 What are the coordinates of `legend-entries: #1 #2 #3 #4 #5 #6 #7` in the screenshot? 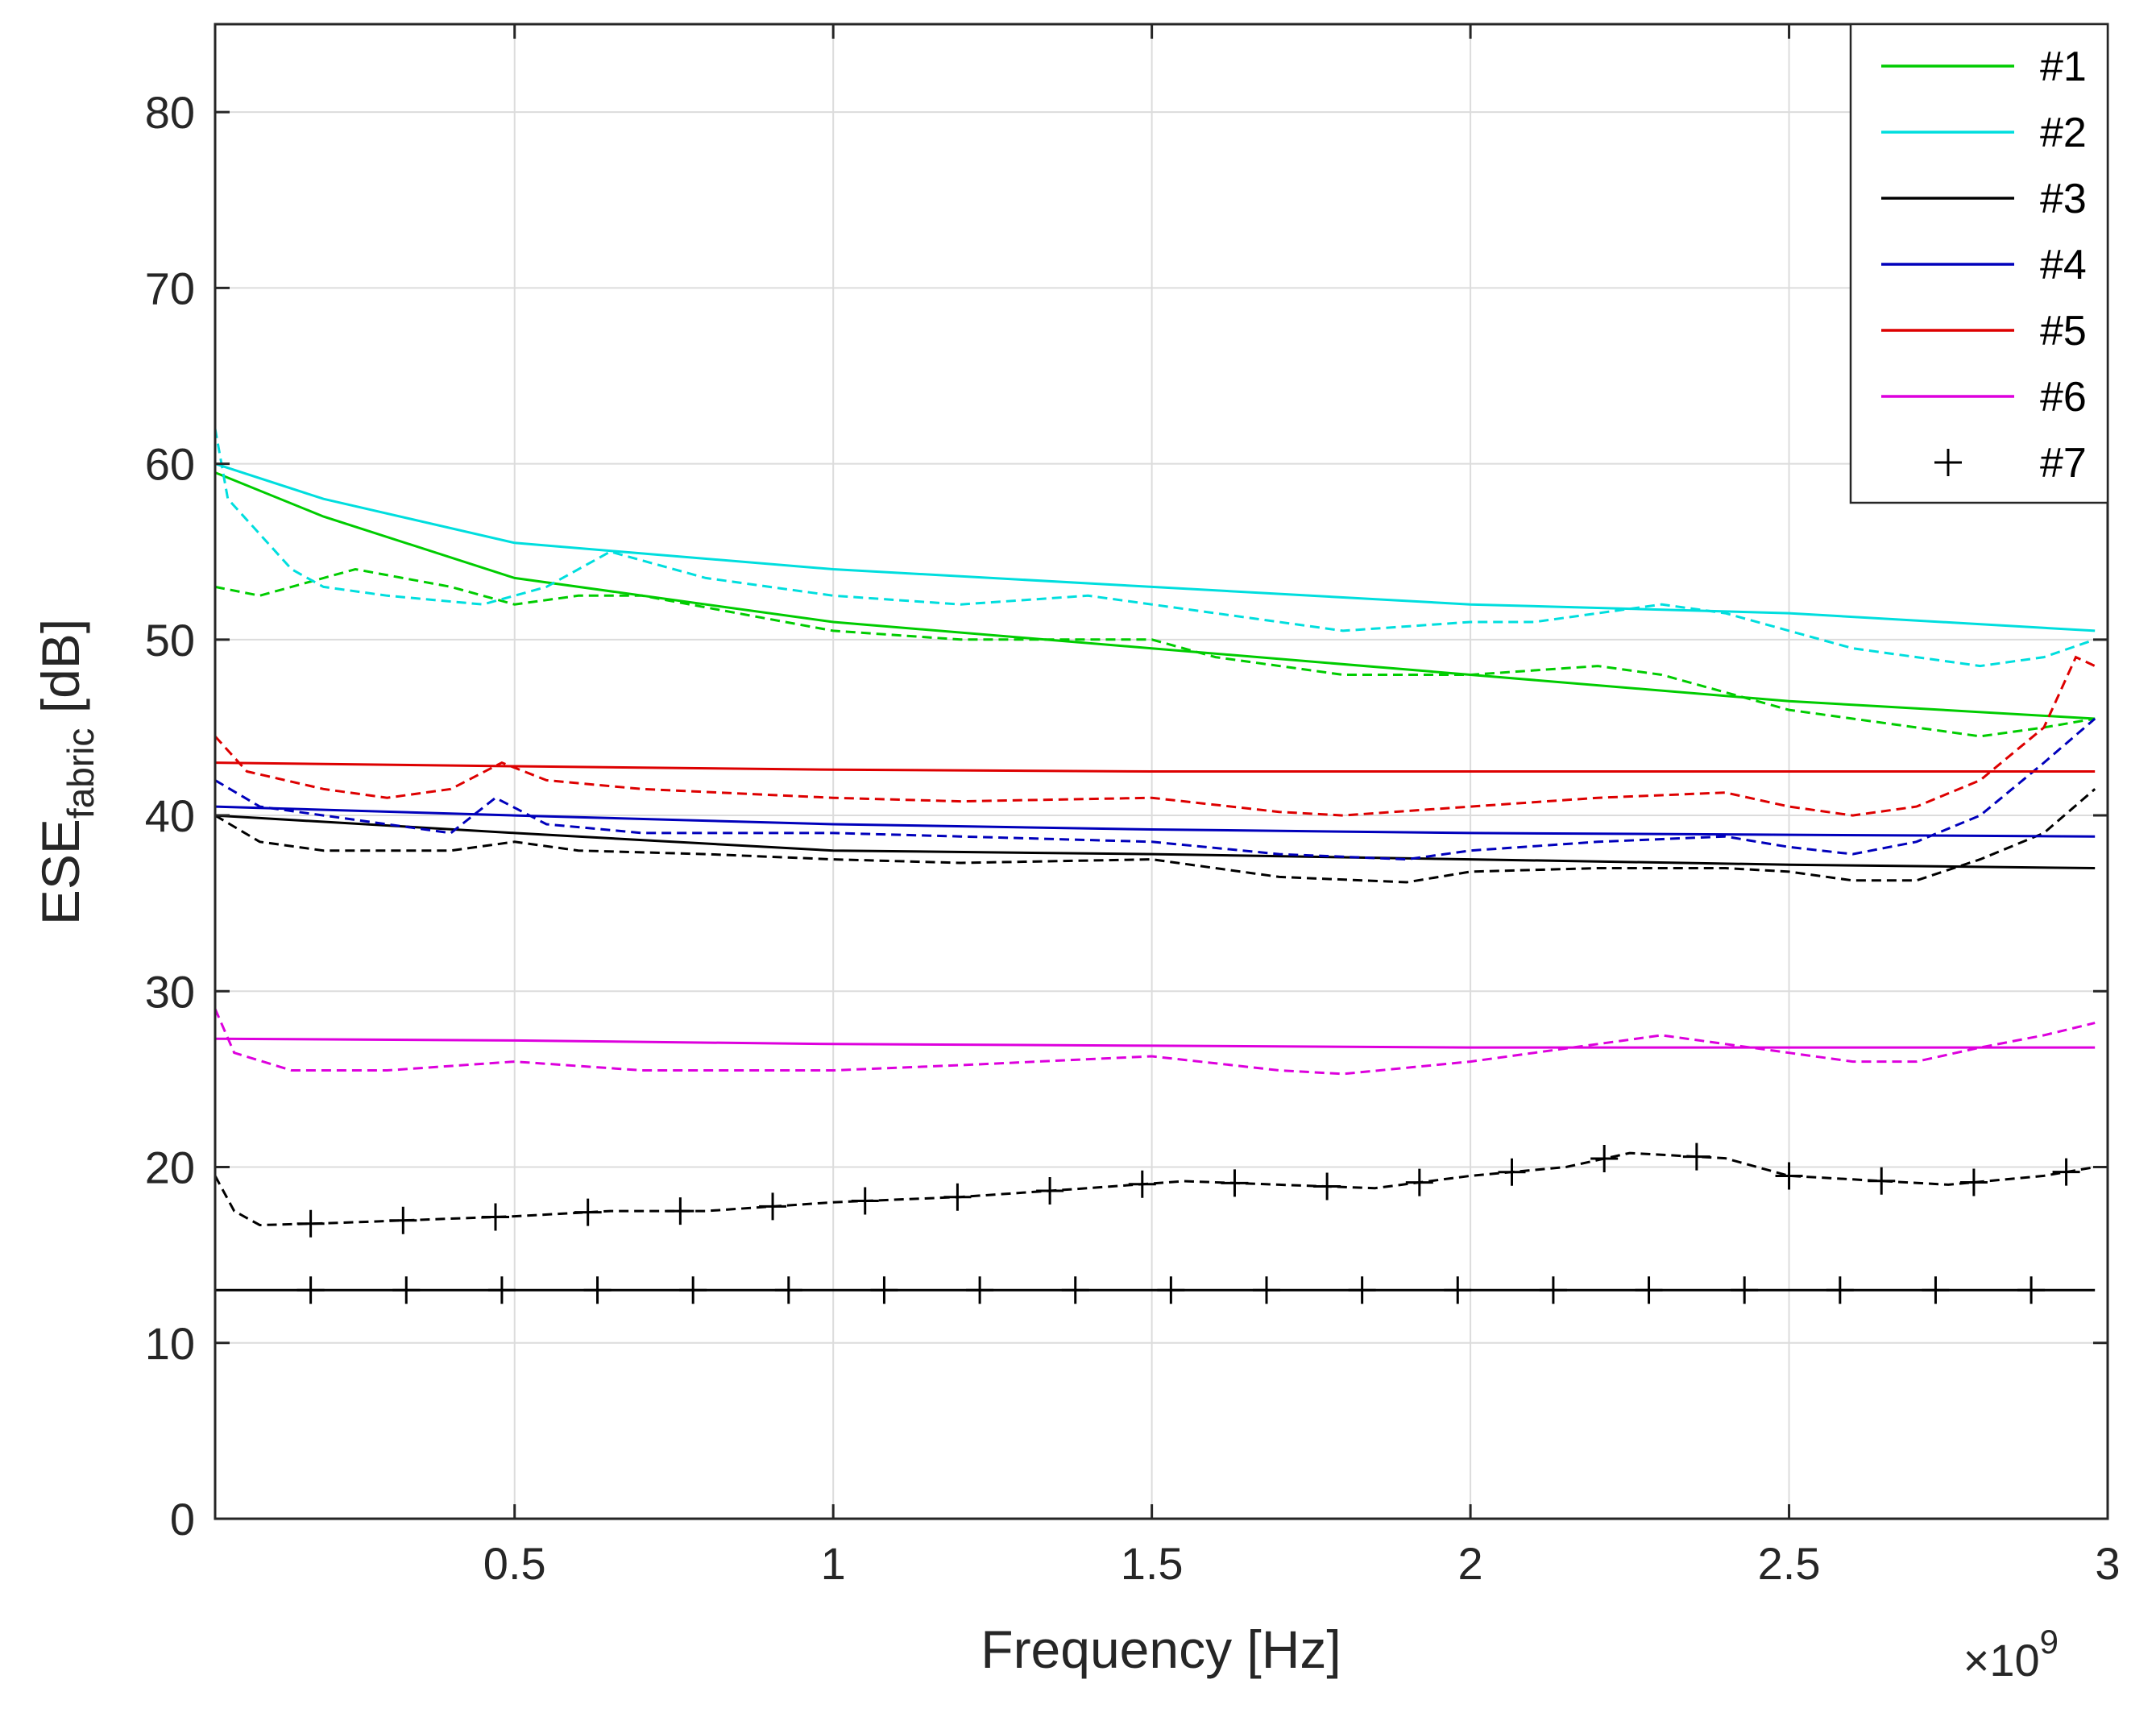 It's located at (1984, 265).